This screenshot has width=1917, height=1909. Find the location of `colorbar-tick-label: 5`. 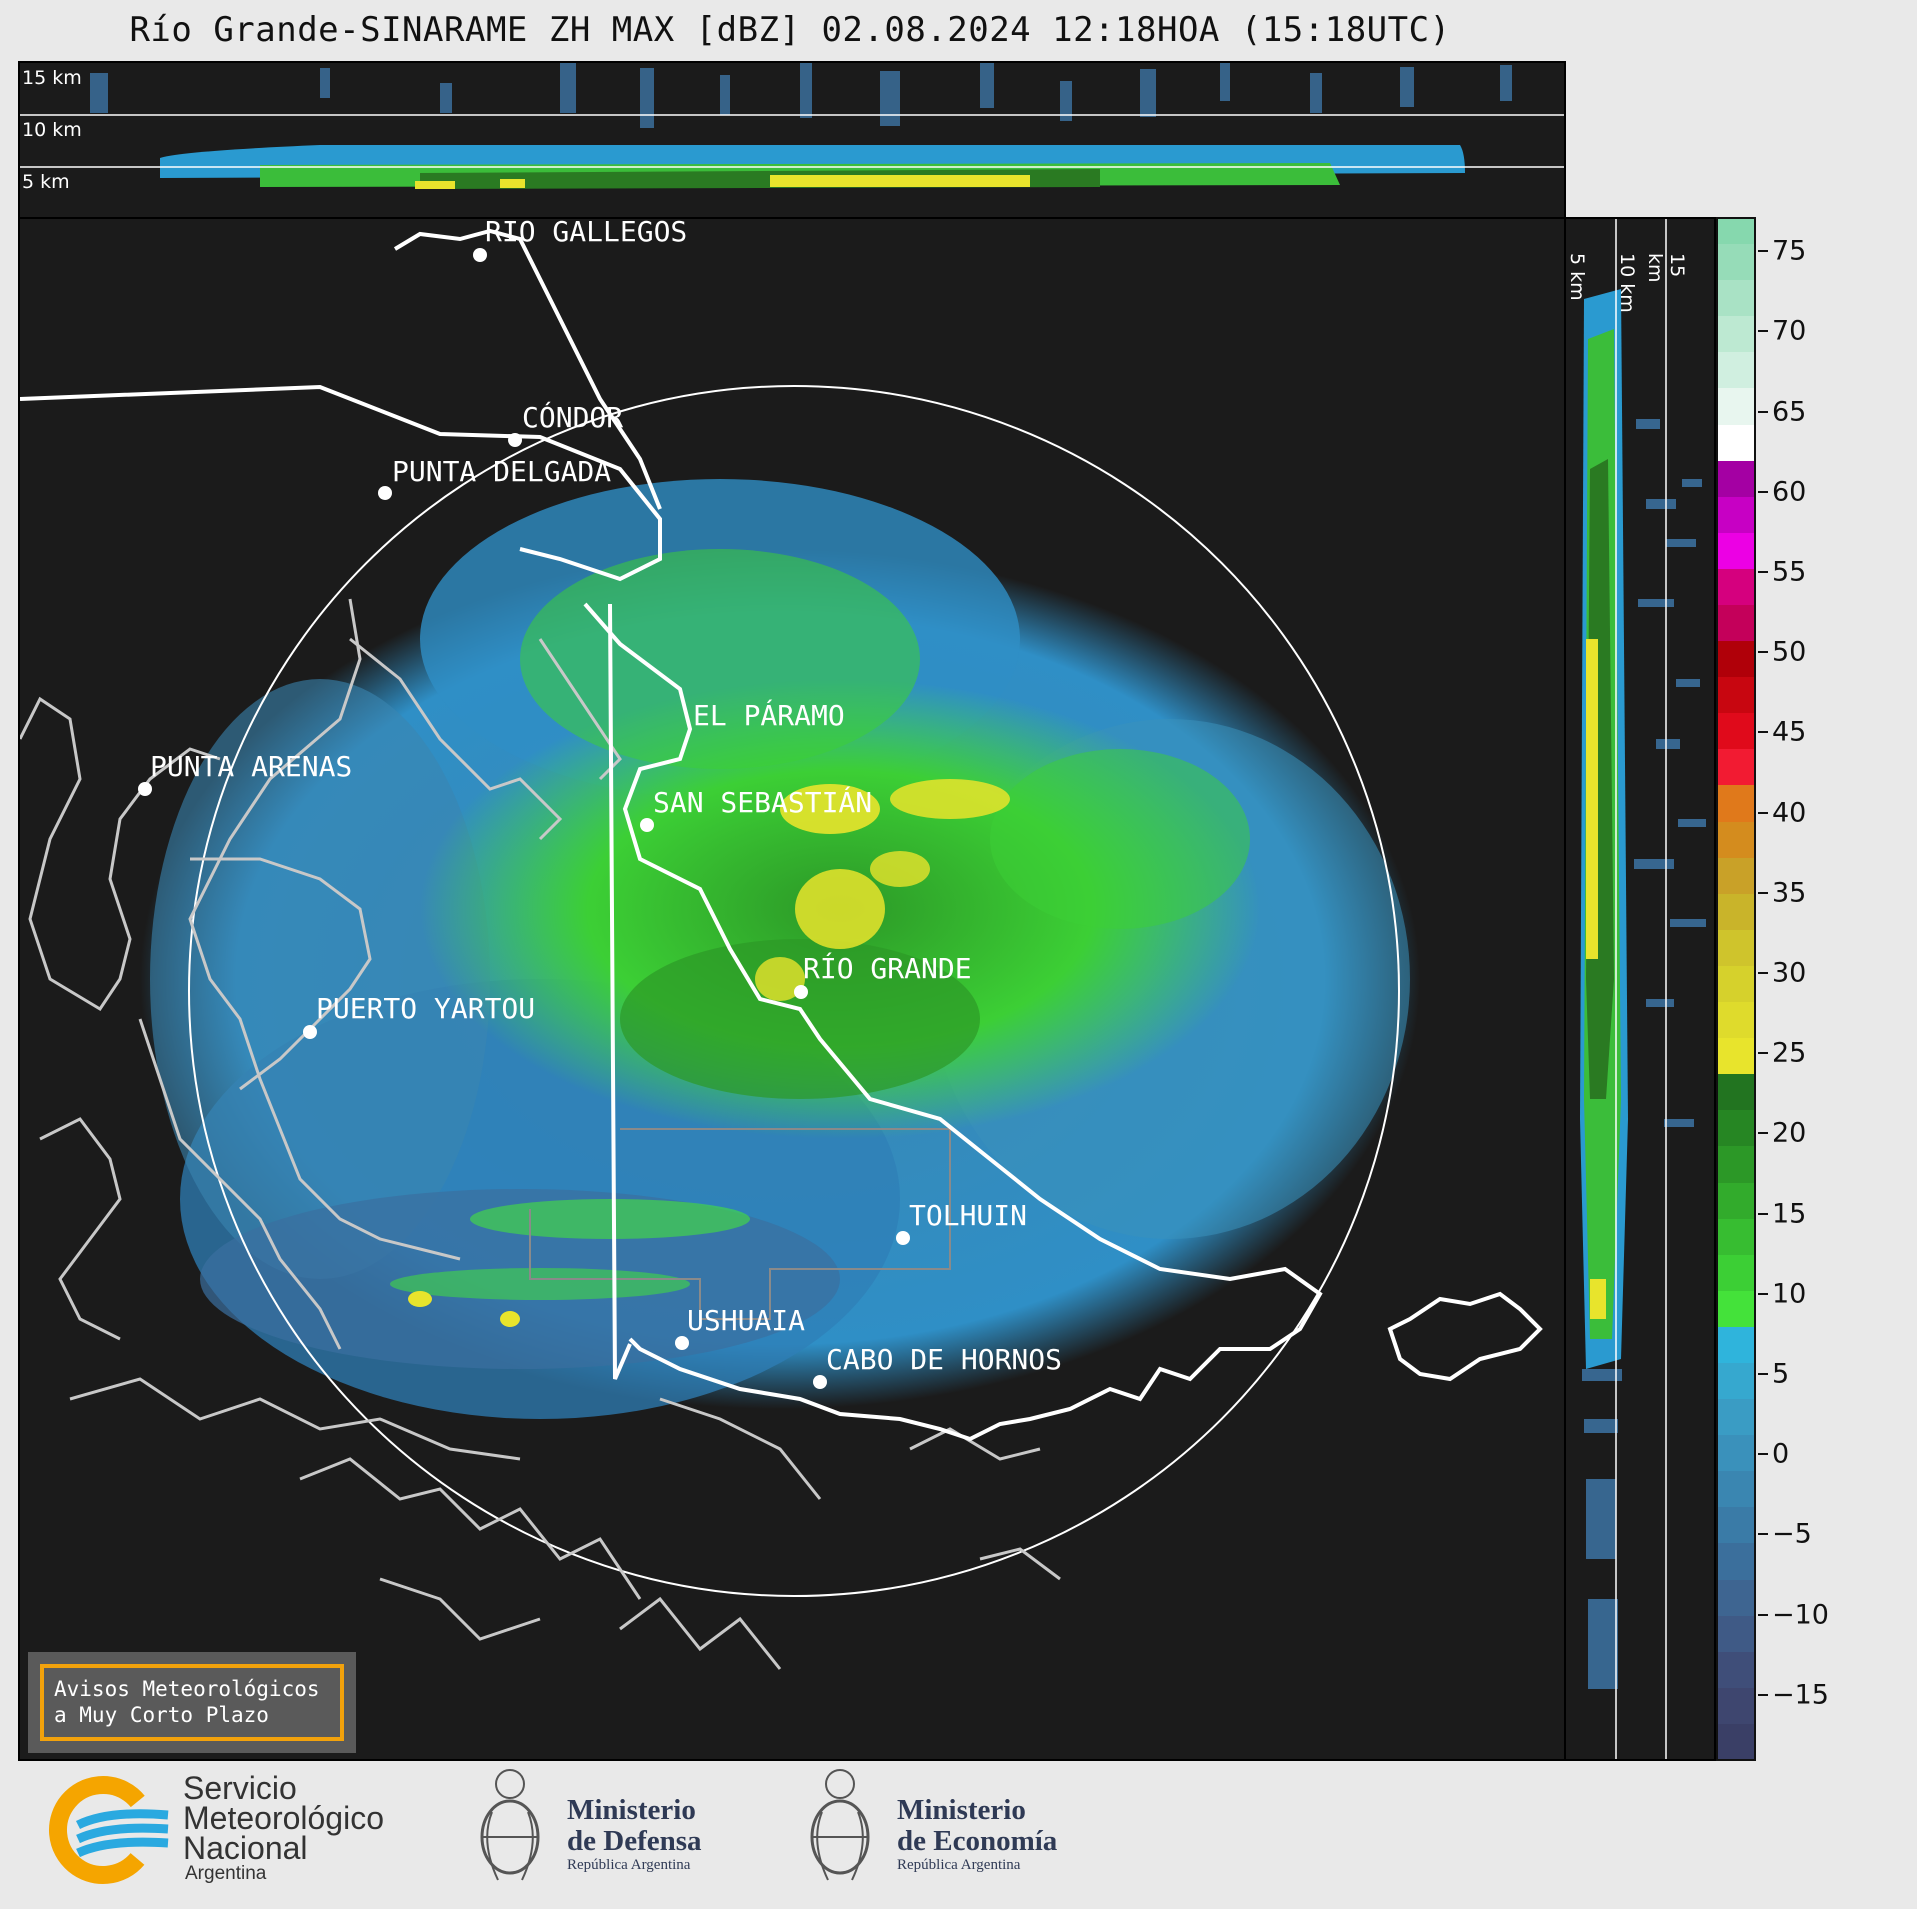

colorbar-tick-label: 5 is located at coordinates (1781, 1374).